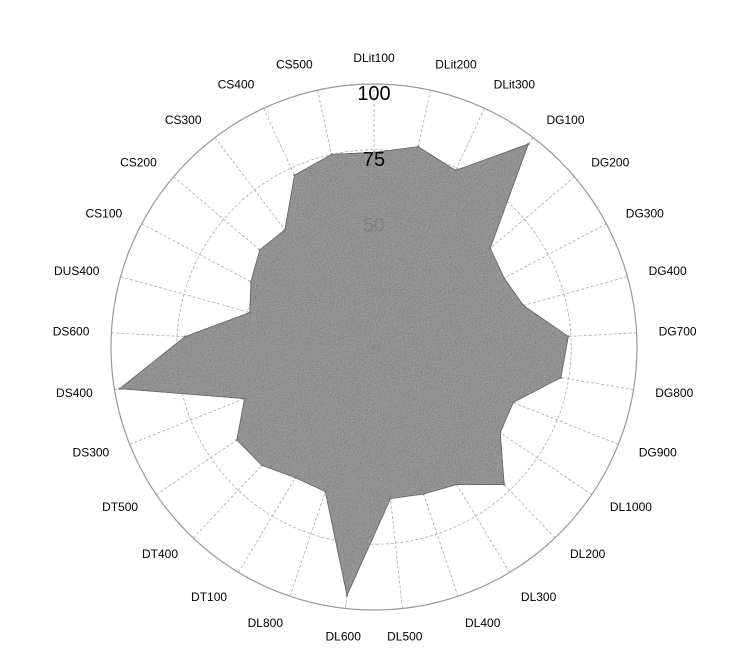  What do you see at coordinates (183, 120) in the screenshot?
I see `category-label: CS300` at bounding box center [183, 120].